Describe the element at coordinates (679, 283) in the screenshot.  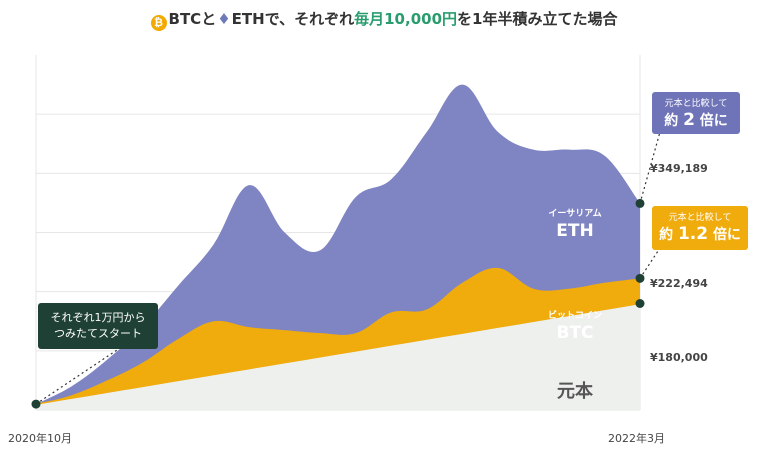
I see `btc-end-value: ¥222,494` at that location.